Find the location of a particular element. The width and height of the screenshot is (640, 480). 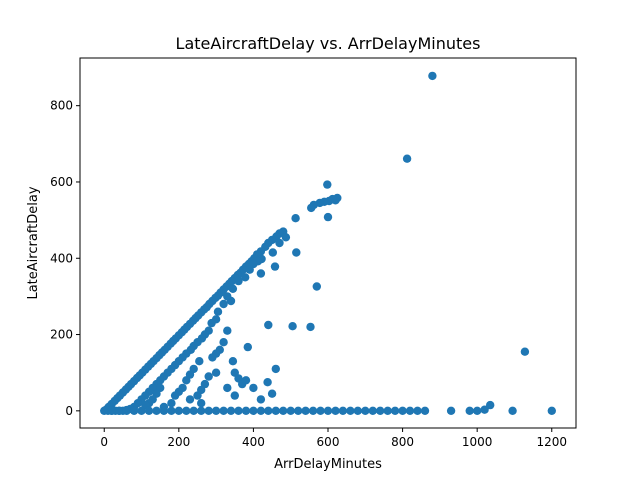

y-tick-label: 0 is located at coordinates (69, 411).